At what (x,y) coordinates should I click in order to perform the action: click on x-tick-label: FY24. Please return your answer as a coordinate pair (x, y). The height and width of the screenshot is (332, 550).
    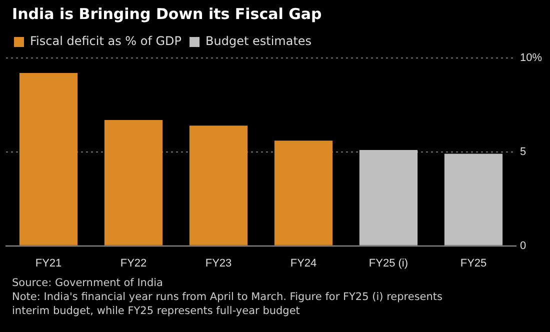
    Looking at the image, I should click on (303, 263).